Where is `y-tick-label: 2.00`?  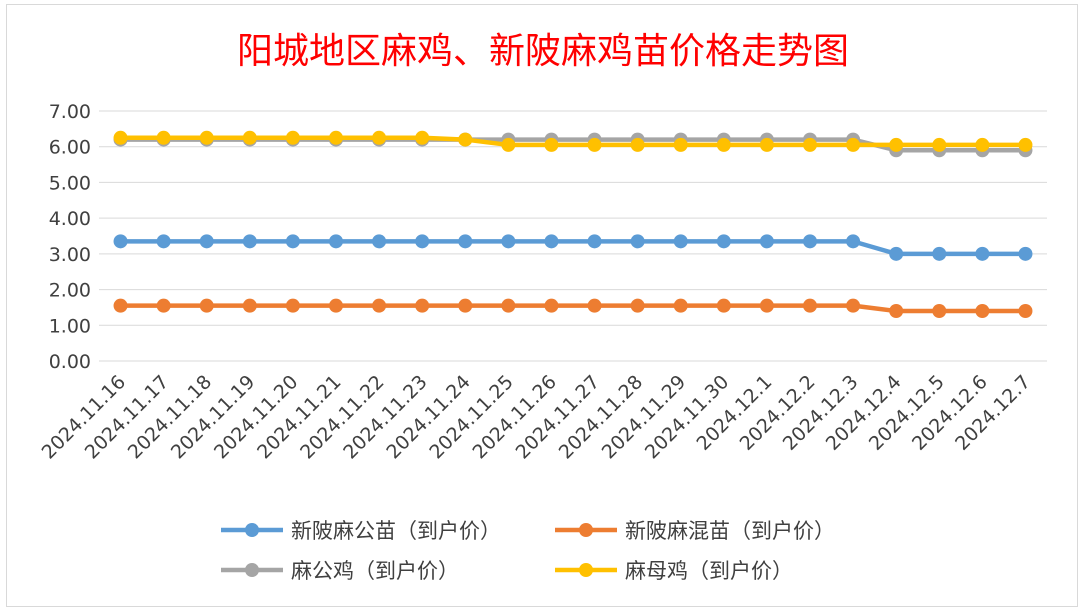 y-tick-label: 2.00 is located at coordinates (70, 291).